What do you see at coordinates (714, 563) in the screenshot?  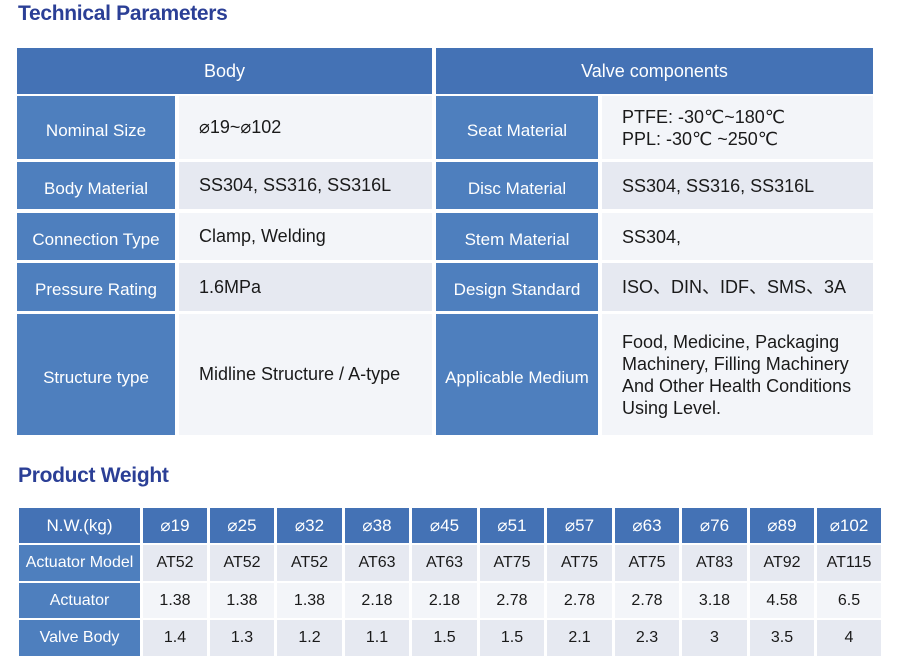 I see `weight-cell: AT83` at bounding box center [714, 563].